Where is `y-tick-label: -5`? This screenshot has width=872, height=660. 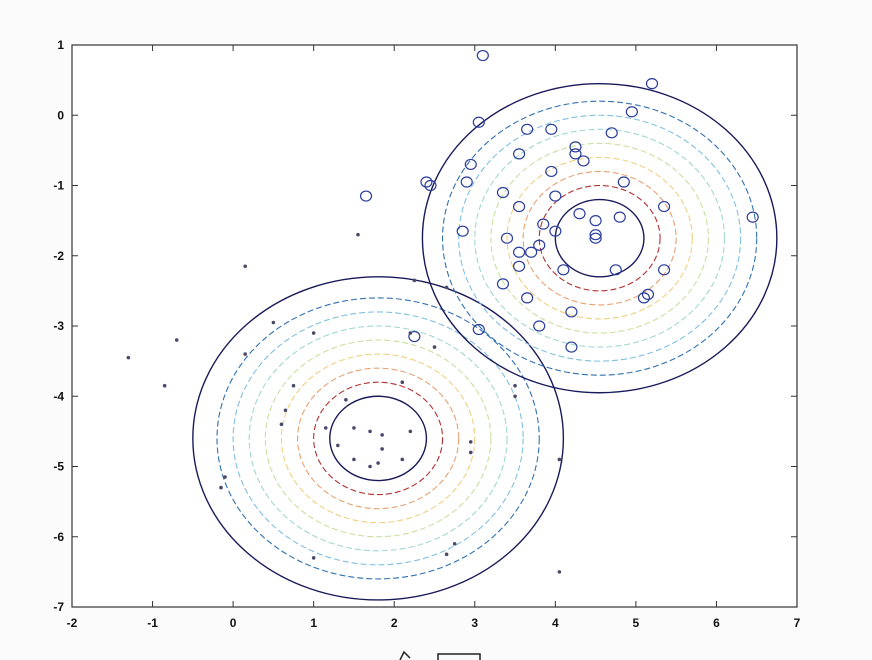 y-tick-label: -5 is located at coordinates (58, 467).